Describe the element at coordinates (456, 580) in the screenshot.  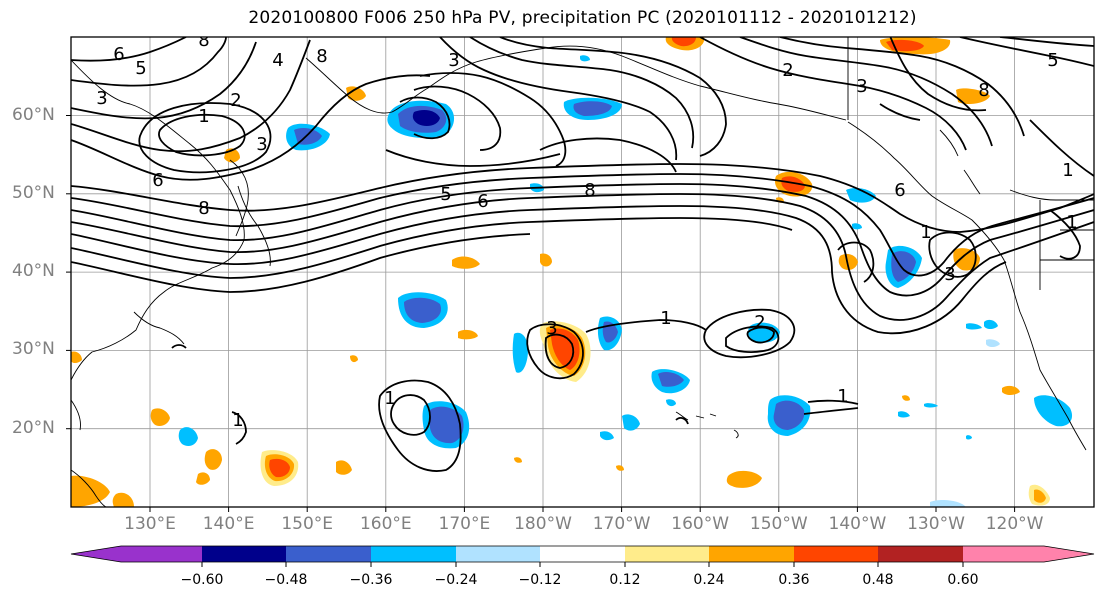
I see `colorbar-tick-label: −0.24` at that location.